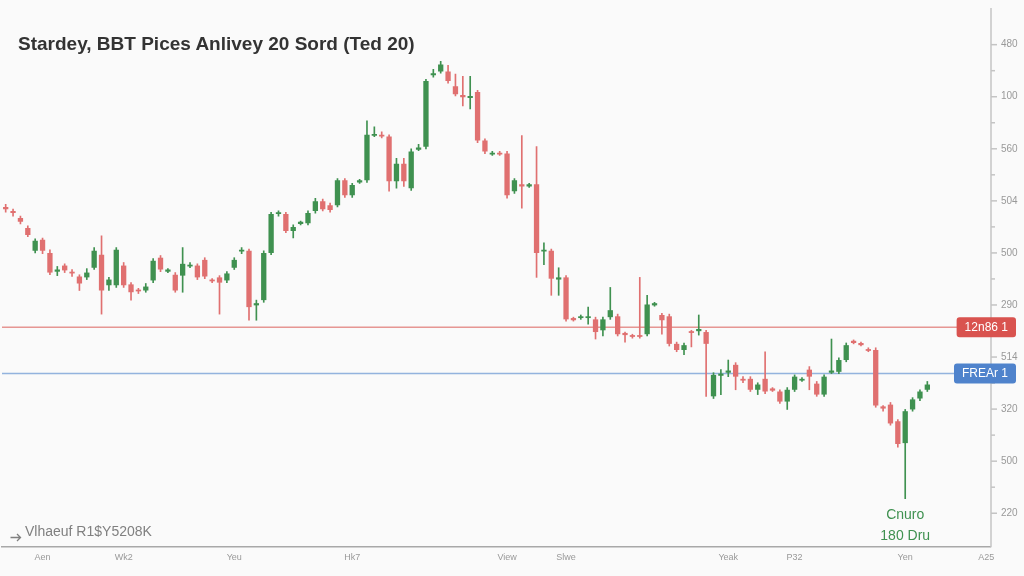 This screenshot has width=1024, height=576. I want to click on text: 220, so click(1010, 512).